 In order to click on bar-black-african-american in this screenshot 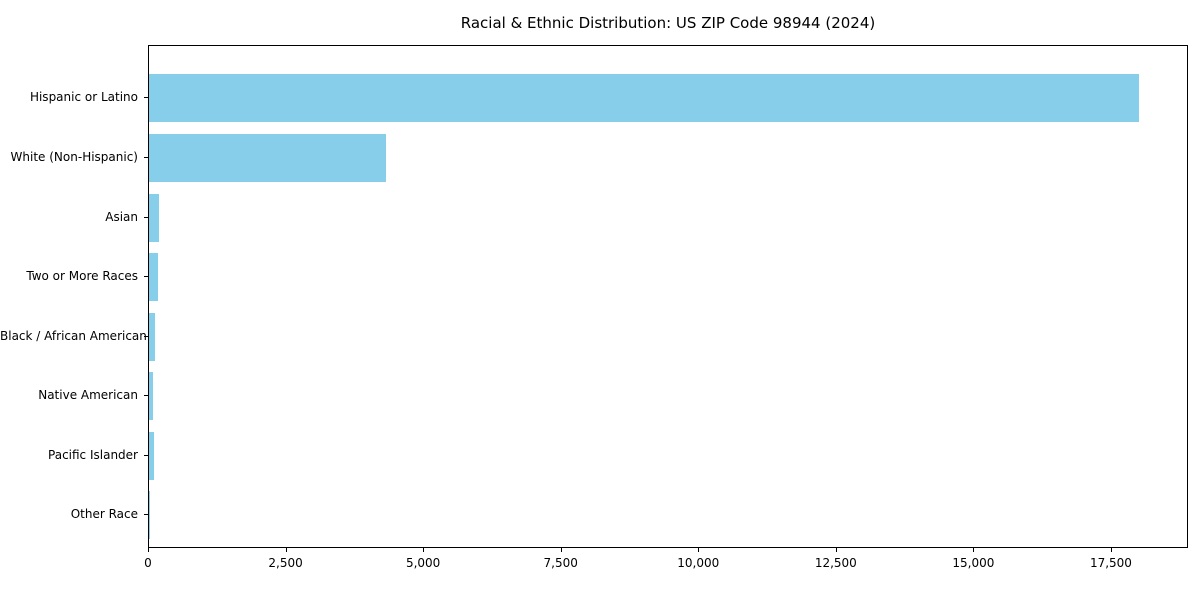, I will do `click(152, 336)`.